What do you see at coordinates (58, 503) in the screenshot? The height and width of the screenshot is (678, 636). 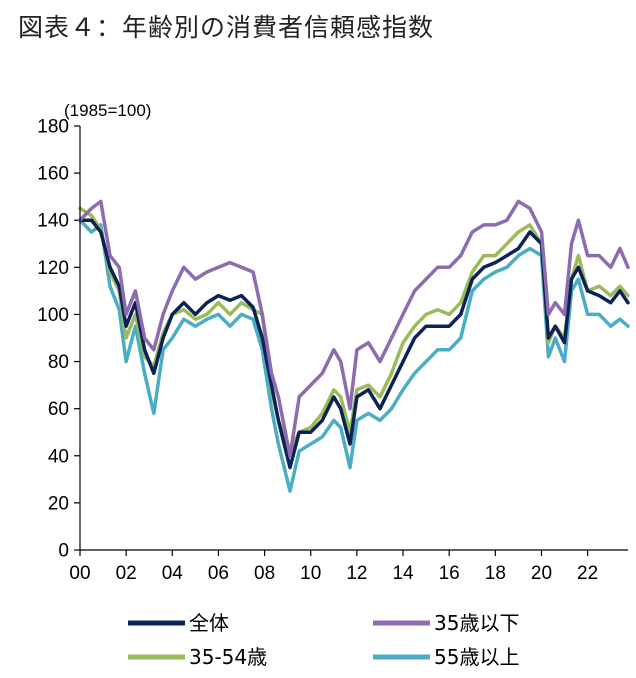 I see `y-tick-label: 20` at bounding box center [58, 503].